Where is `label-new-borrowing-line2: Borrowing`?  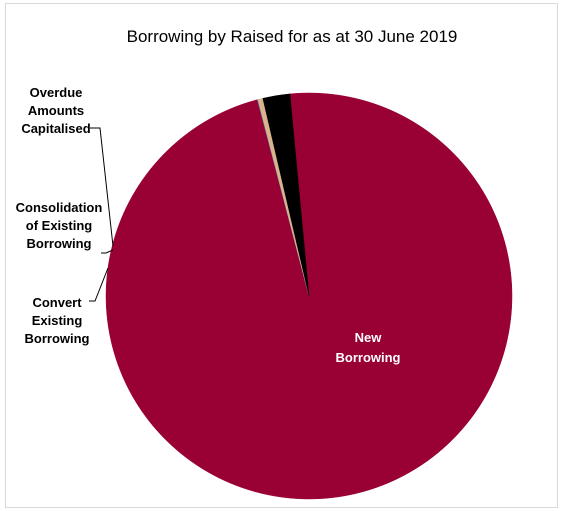
label-new-borrowing-line2: Borrowing is located at coordinates (368, 357).